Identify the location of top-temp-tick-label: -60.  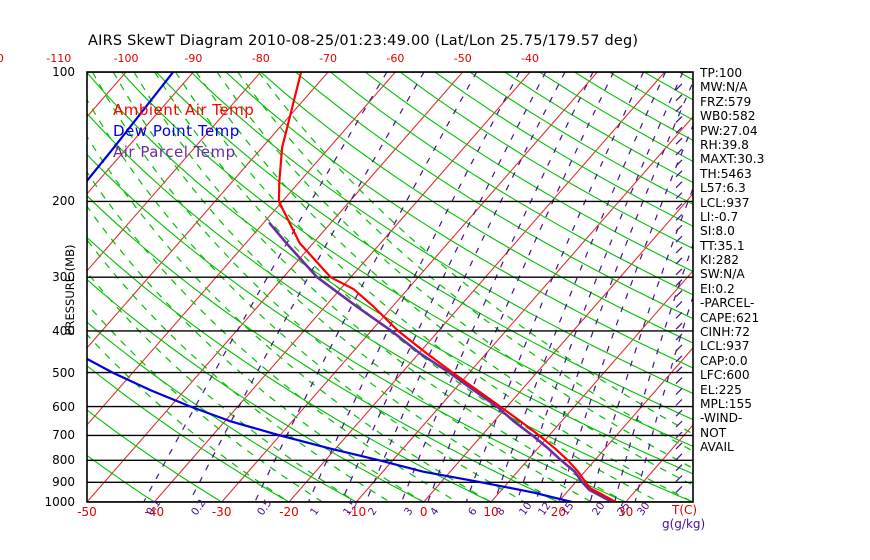
(395, 58).